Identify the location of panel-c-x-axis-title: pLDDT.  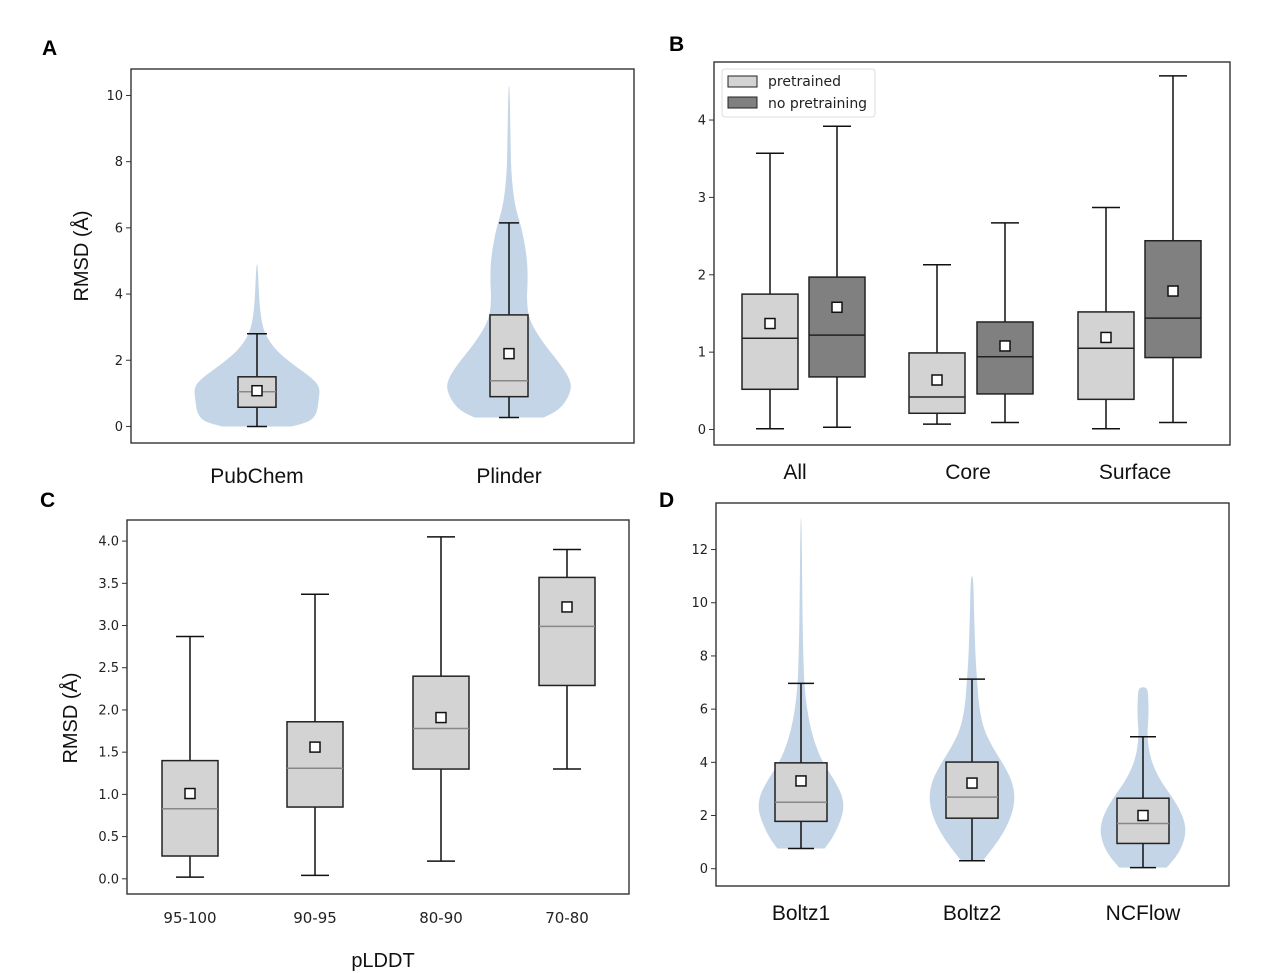
(382, 961).